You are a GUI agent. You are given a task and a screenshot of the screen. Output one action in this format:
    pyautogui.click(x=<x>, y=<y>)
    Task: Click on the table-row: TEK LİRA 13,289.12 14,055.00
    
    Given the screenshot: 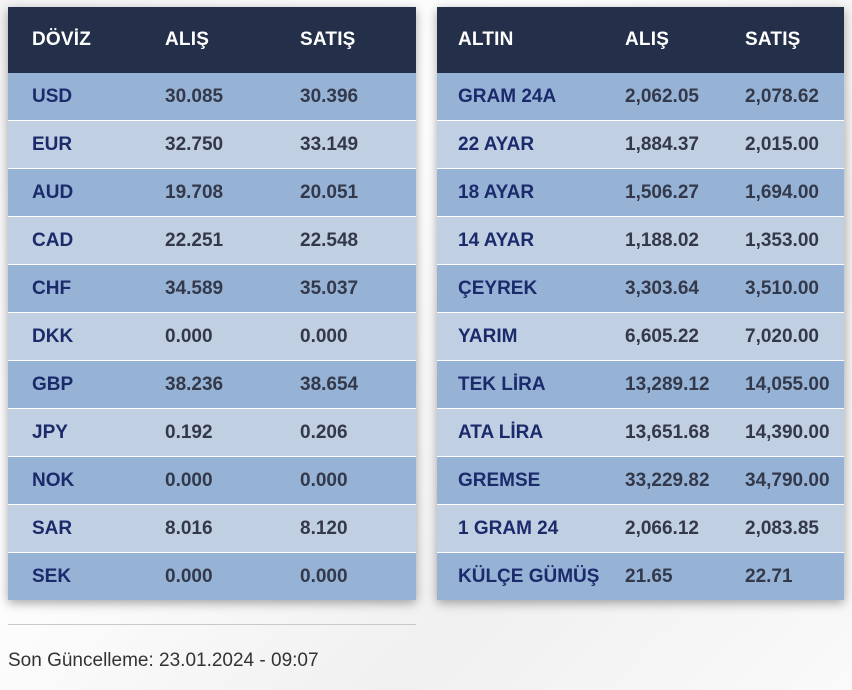 What is the action you would take?
    pyautogui.click(x=640, y=384)
    